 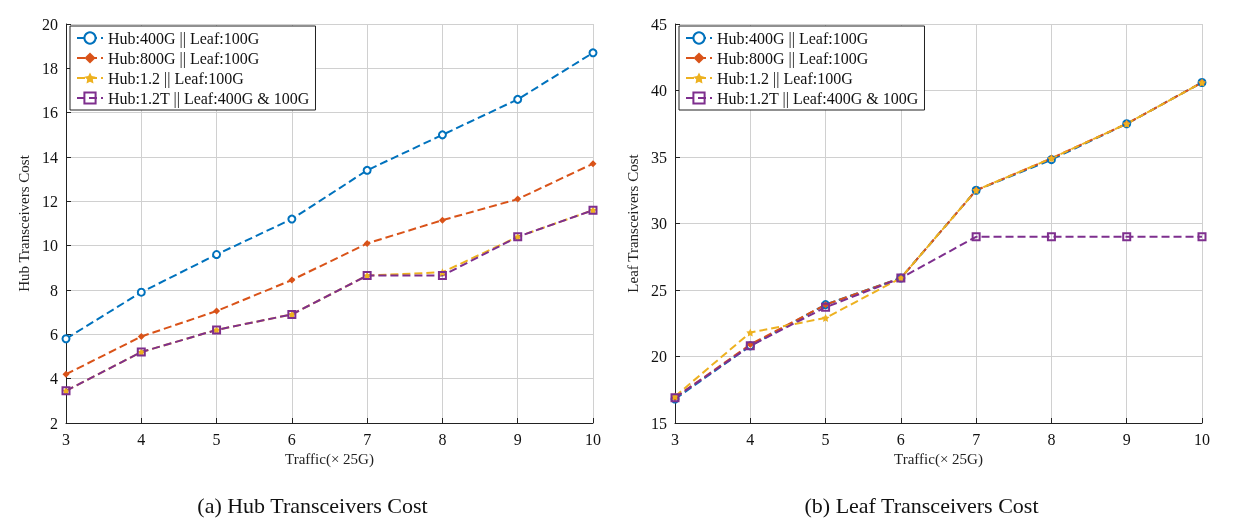 I want to click on y-tick-label: 4, so click(x=54, y=379).